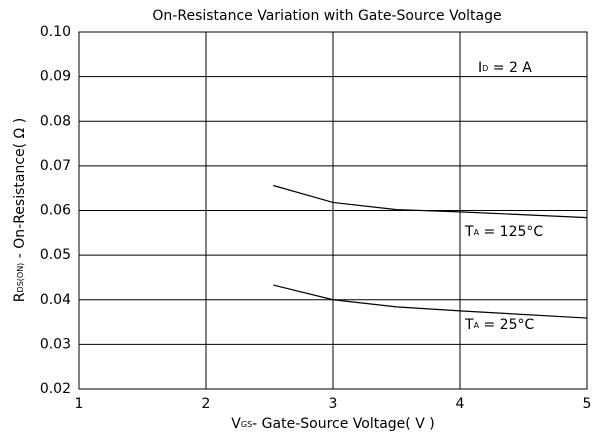  I want to click on y-tick-label: 0.08, so click(55, 121).